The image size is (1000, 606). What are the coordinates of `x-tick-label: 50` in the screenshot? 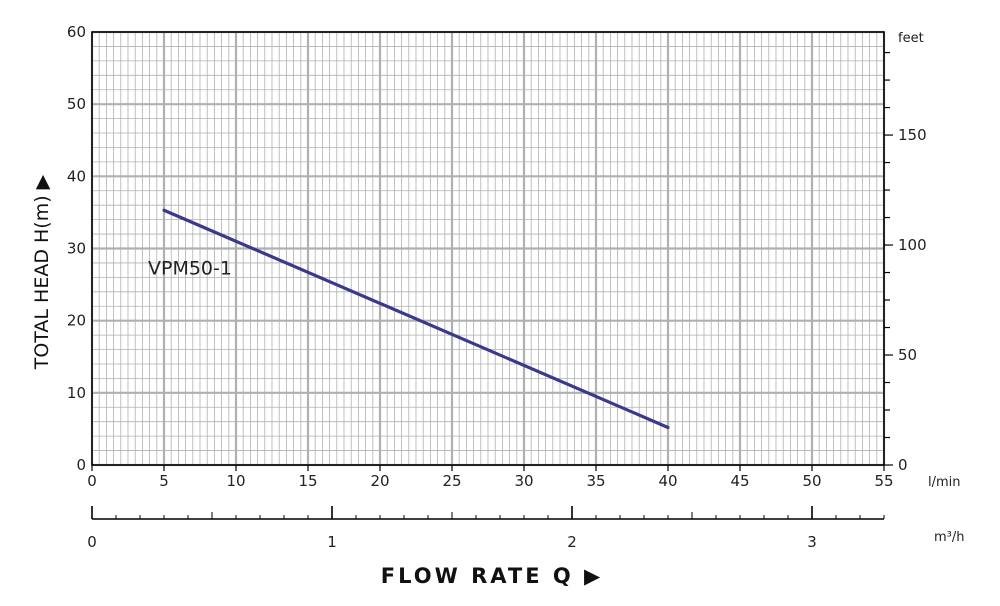 It's located at (811, 481).